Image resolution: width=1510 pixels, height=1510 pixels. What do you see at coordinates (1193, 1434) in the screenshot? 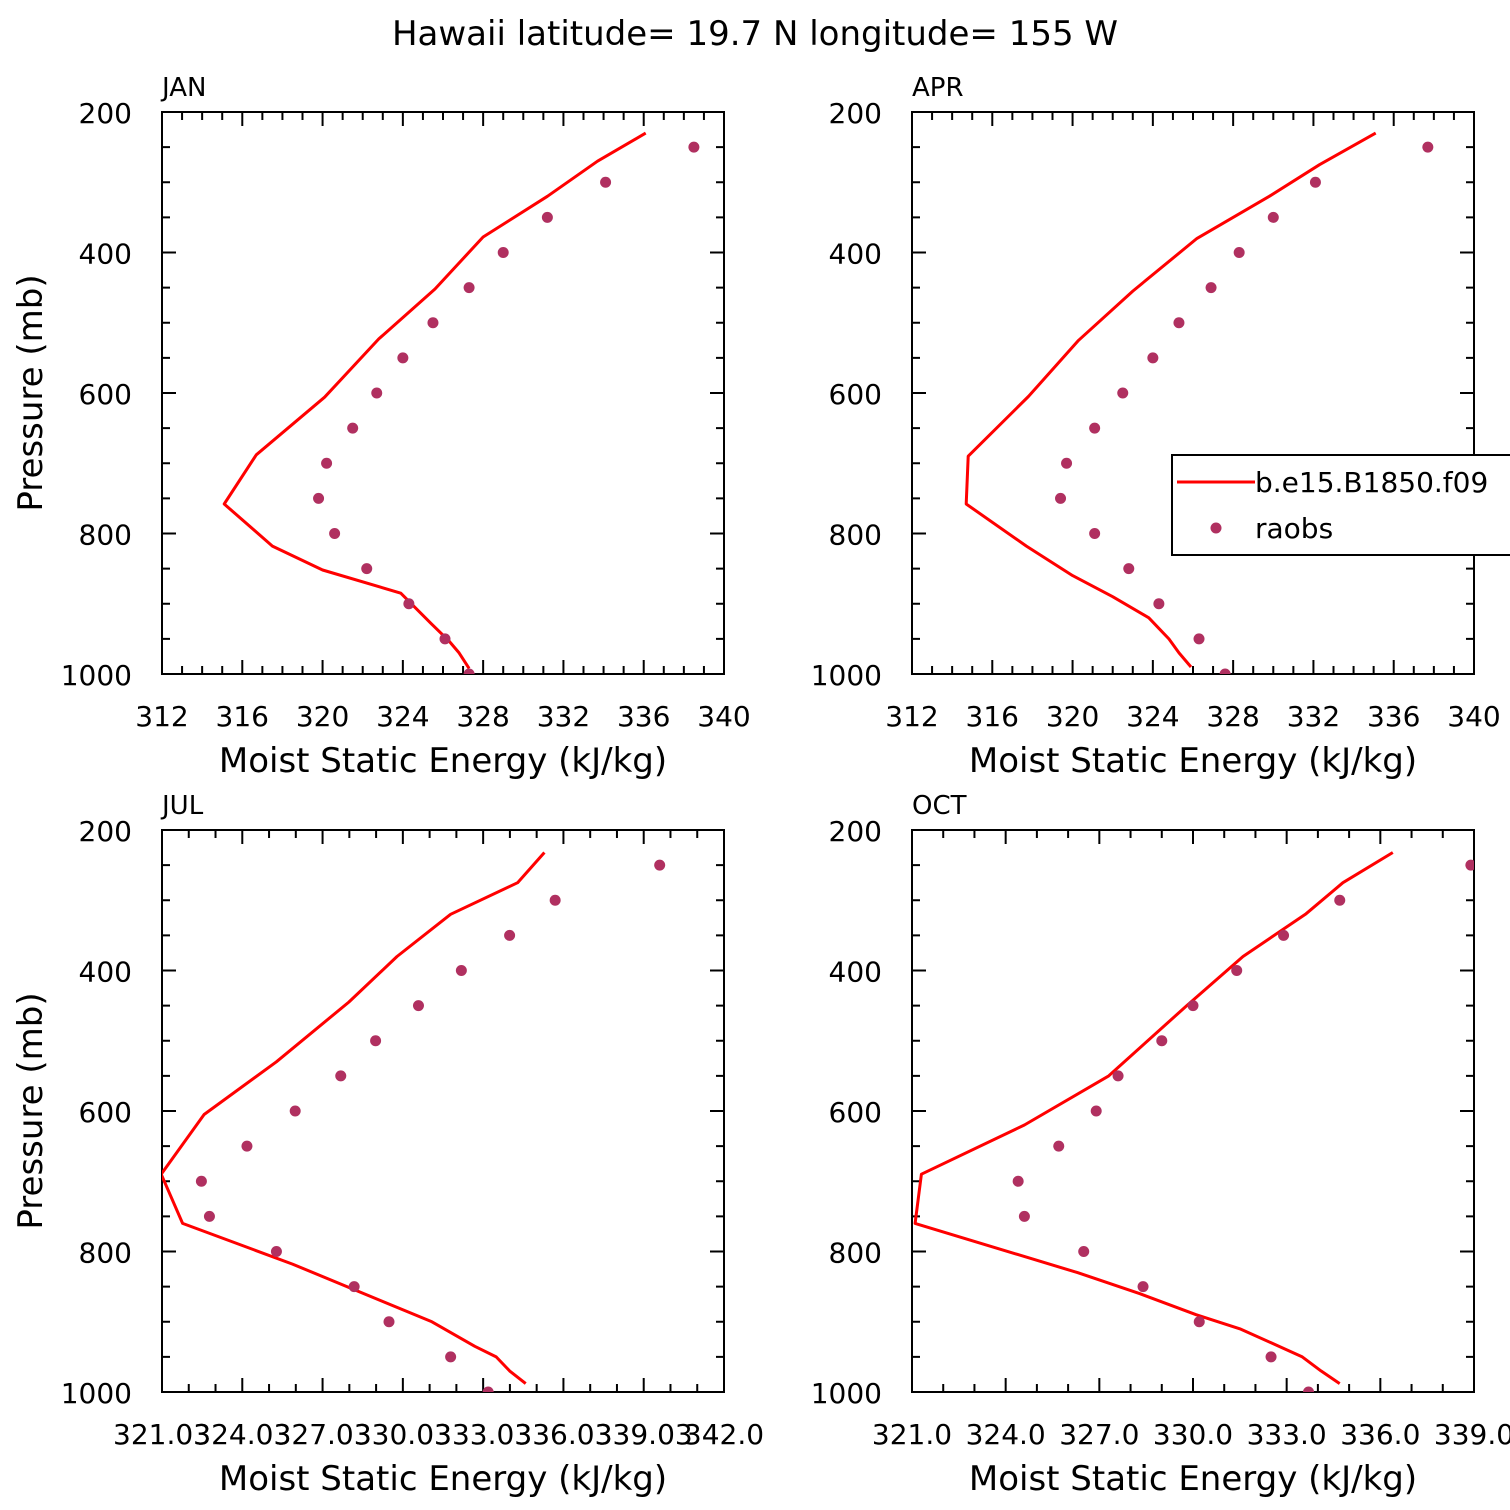
I see `x-tick-label: 330.0` at bounding box center [1193, 1434].